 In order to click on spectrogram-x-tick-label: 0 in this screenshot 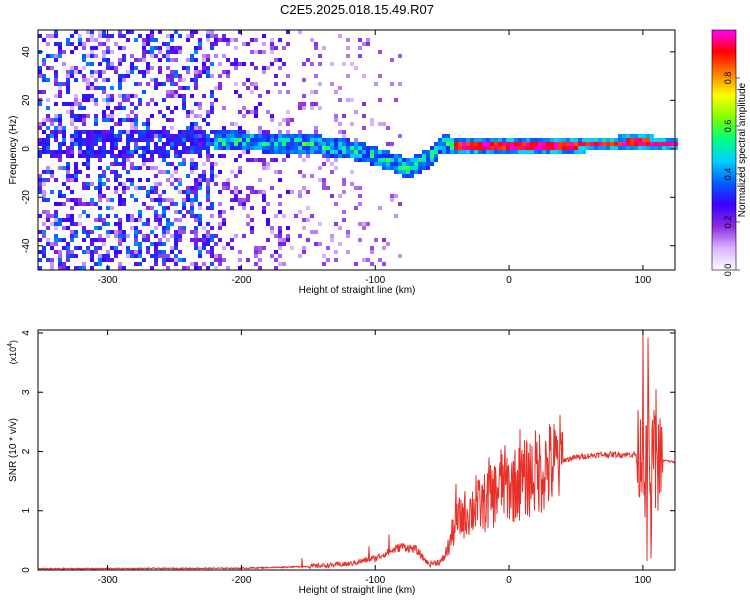, I will do `click(509, 280)`.